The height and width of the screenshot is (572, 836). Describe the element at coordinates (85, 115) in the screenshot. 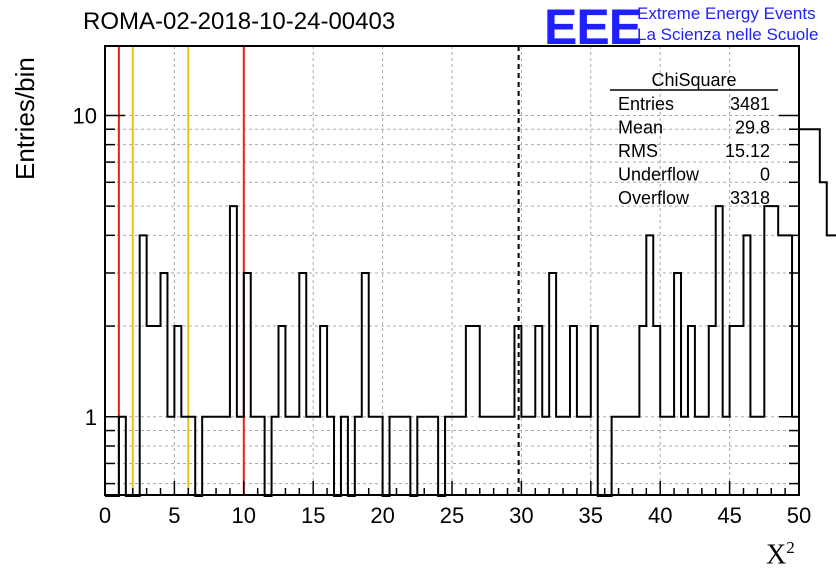

I see `y-tick-label: 10` at that location.